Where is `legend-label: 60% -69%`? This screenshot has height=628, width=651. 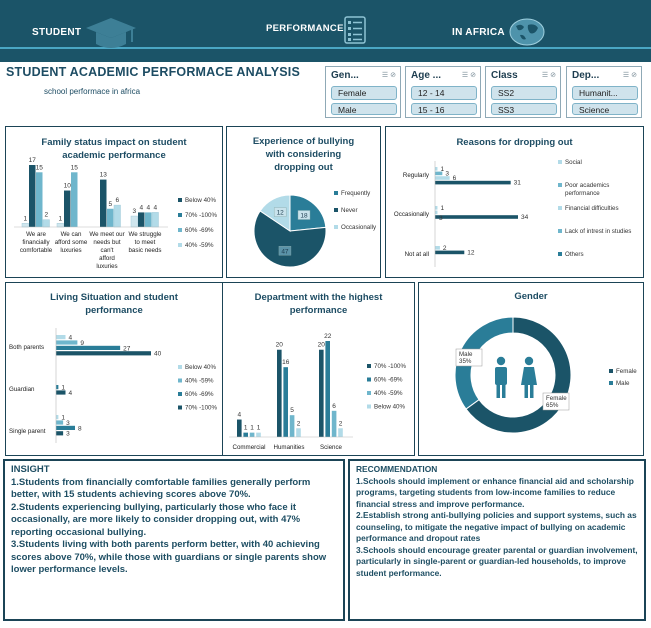 legend-label: 60% -69% is located at coordinates (388, 380).